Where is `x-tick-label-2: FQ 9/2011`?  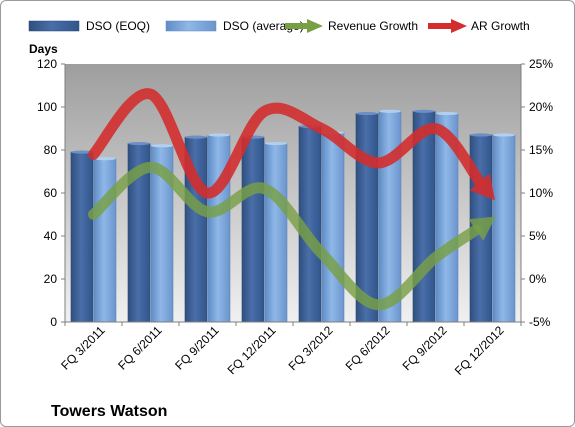
x-tick-label-2: FQ 9/2011 is located at coordinates (197, 348).